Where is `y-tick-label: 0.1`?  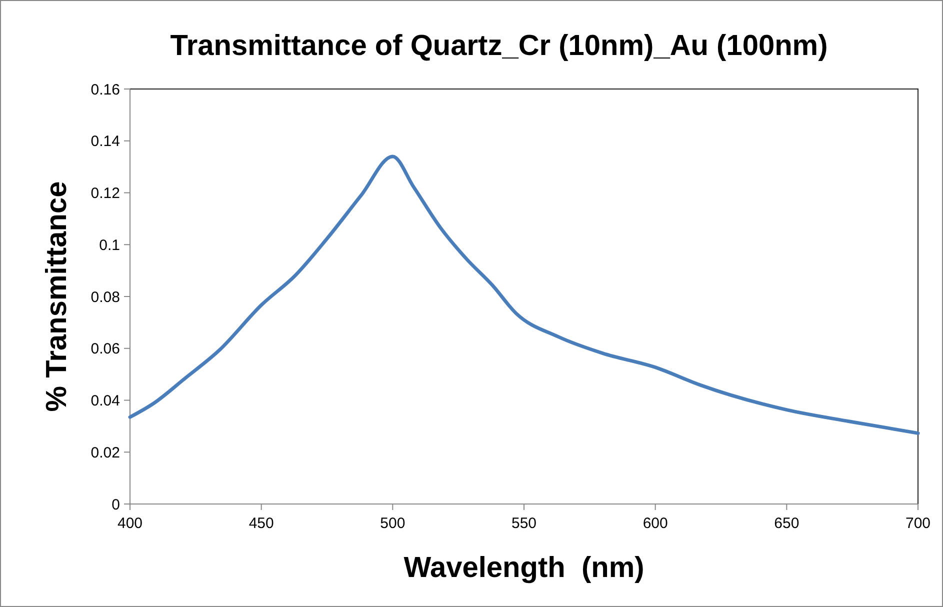 y-tick-label: 0.1 is located at coordinates (109, 245).